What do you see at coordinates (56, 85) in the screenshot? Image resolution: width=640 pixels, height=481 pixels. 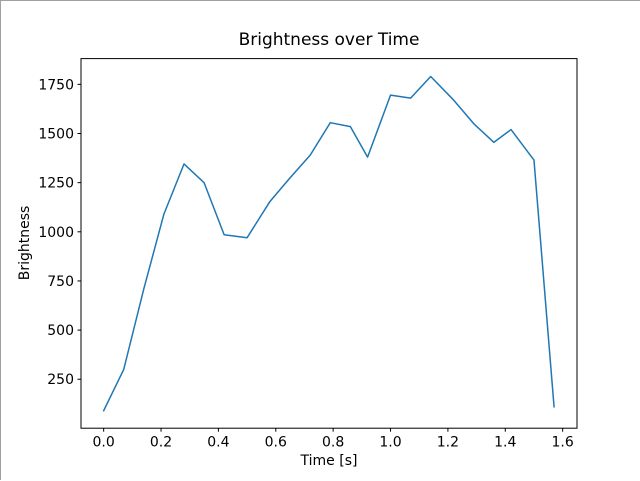 I see `y-tick-label: 1750` at bounding box center [56, 85].